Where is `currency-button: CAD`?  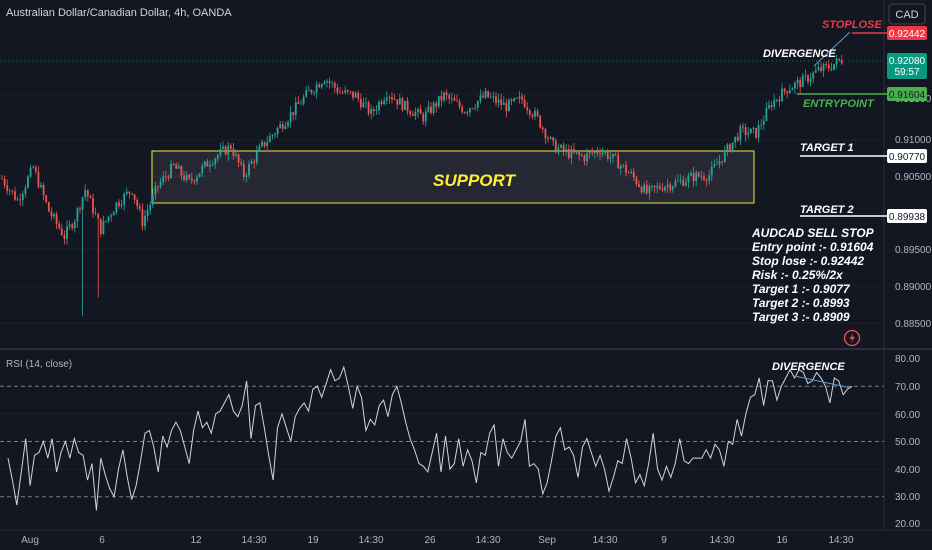 currency-button: CAD is located at coordinates (907, 14).